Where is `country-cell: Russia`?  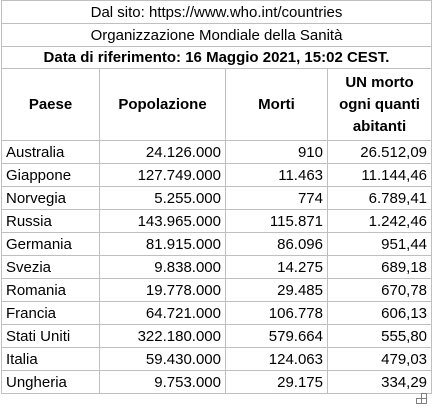 country-cell: Russia is located at coordinates (50, 221).